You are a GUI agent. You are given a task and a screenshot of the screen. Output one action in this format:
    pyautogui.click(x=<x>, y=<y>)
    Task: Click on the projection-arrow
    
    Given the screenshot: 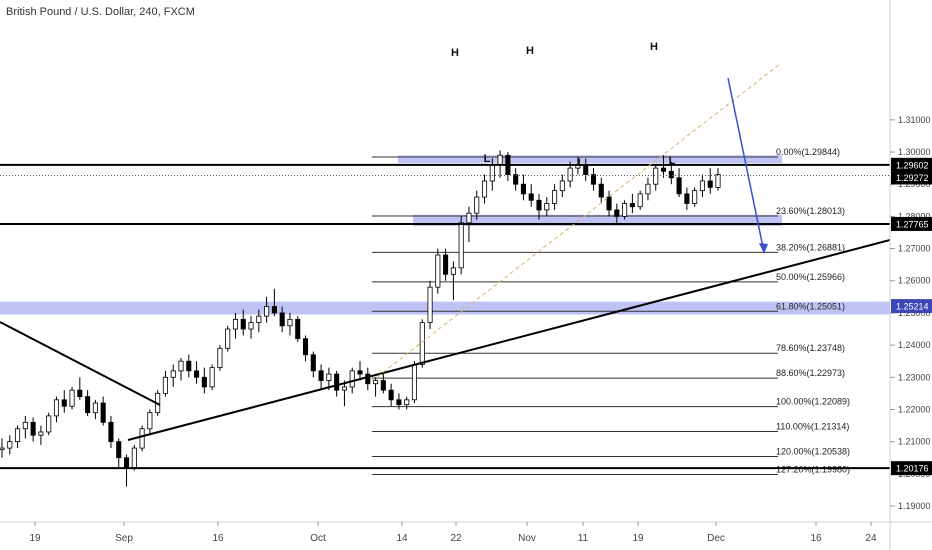 What is the action you would take?
    pyautogui.click(x=746, y=165)
    